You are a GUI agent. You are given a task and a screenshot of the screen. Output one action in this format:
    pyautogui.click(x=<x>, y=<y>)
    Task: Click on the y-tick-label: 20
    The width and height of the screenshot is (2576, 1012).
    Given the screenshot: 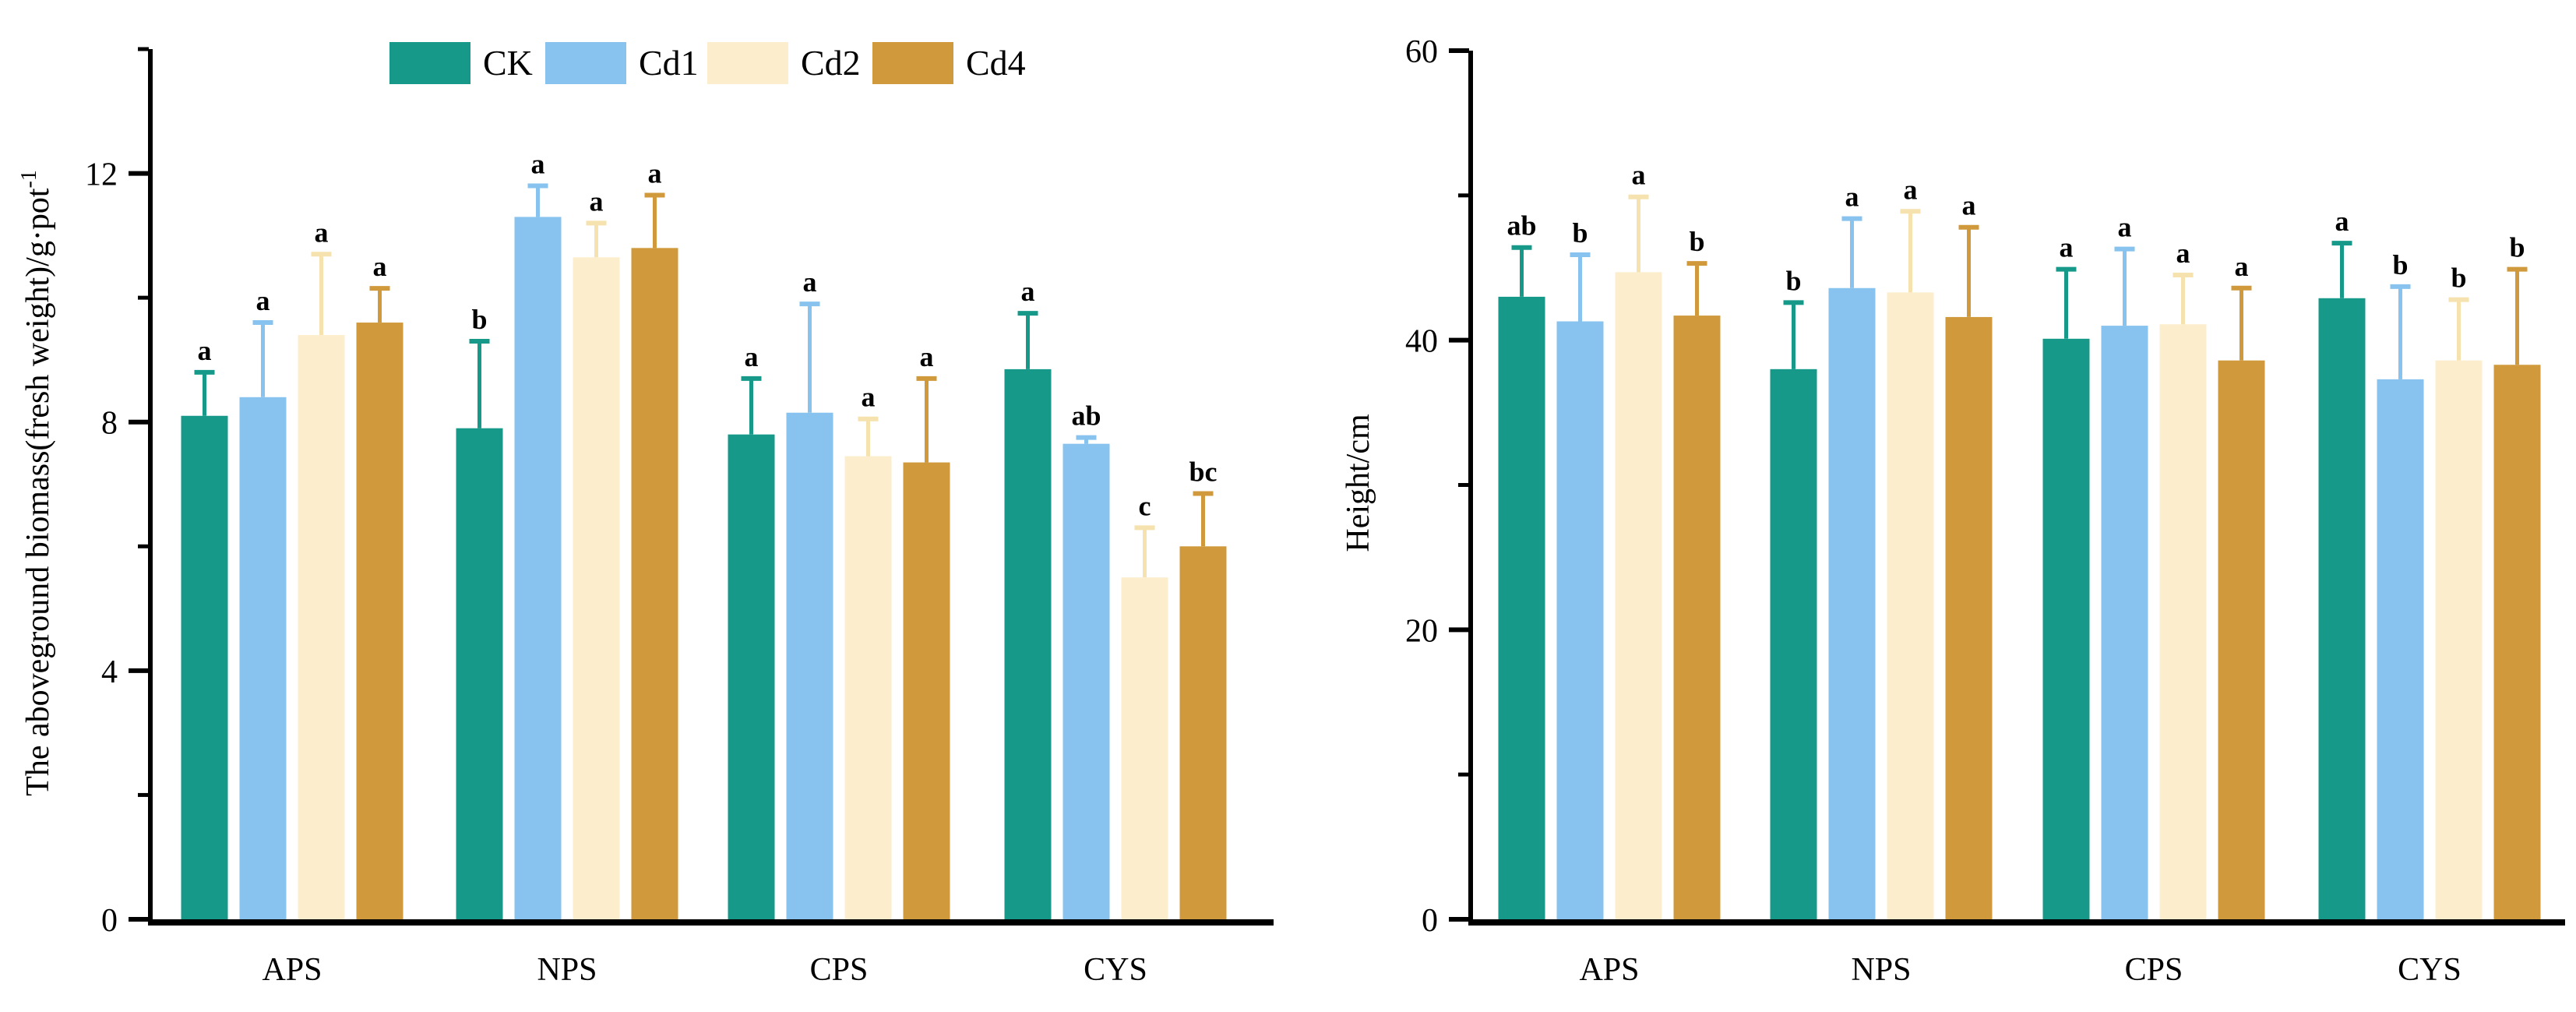 What is the action you would take?
    pyautogui.click(x=1422, y=631)
    